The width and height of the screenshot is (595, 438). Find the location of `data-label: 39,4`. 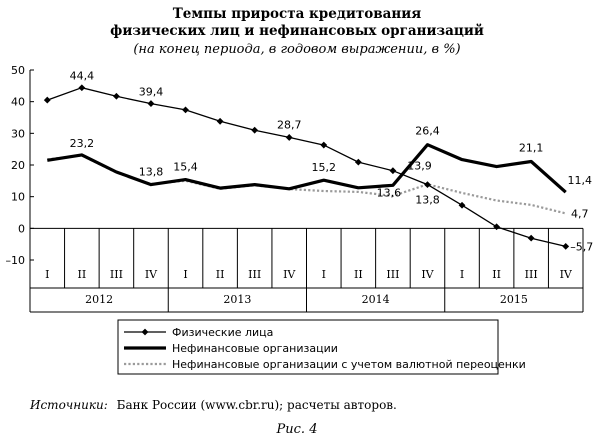

data-label: 39,4 is located at coordinates (151, 92).